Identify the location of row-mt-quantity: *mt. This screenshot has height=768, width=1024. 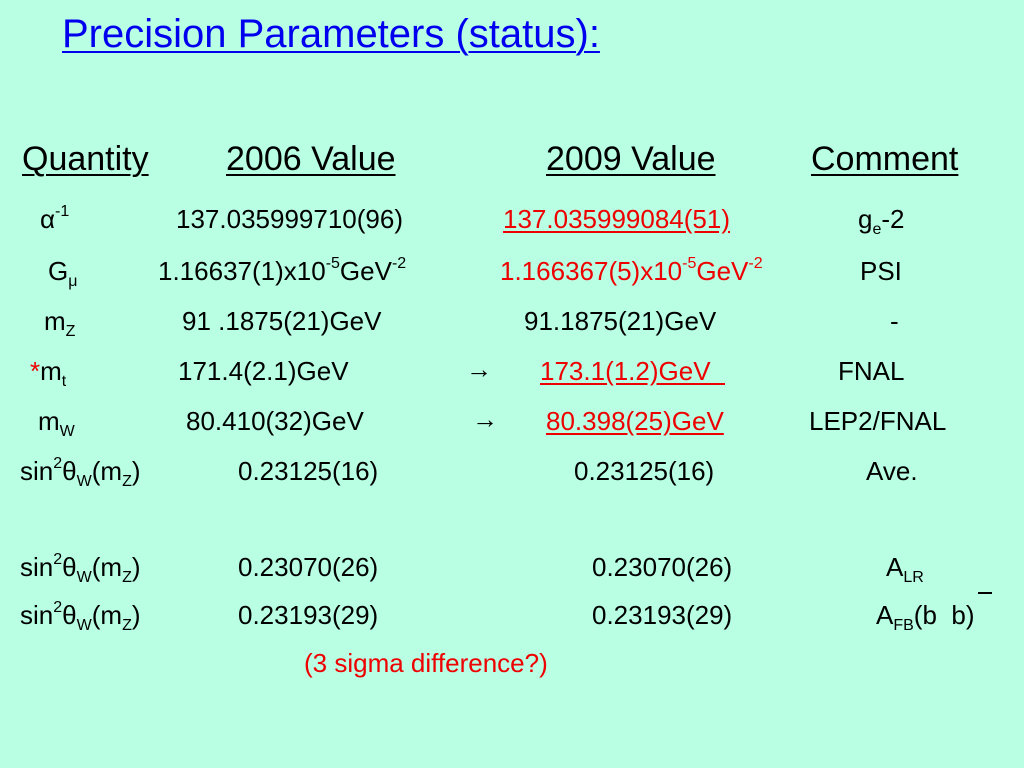
(48, 373).